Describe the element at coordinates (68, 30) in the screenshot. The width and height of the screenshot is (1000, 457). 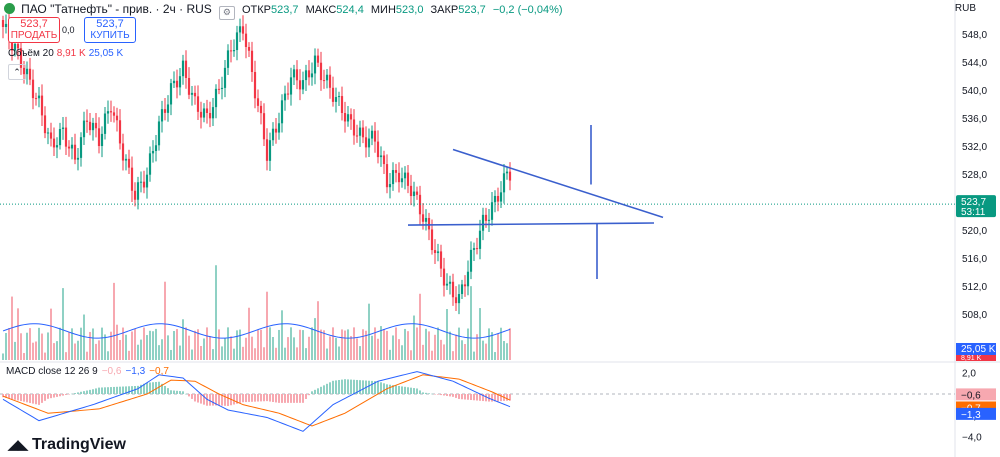
I see `spread-value: 0,0` at that location.